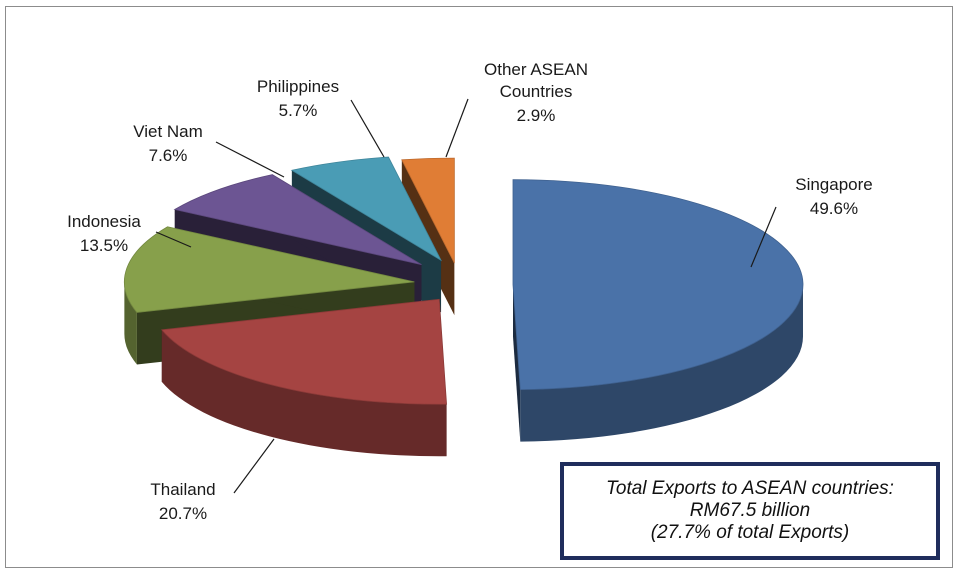 This screenshot has width=960, height=577. Describe the element at coordinates (104, 245) in the screenshot. I see `label-indonesia-value: 13.5%` at that location.